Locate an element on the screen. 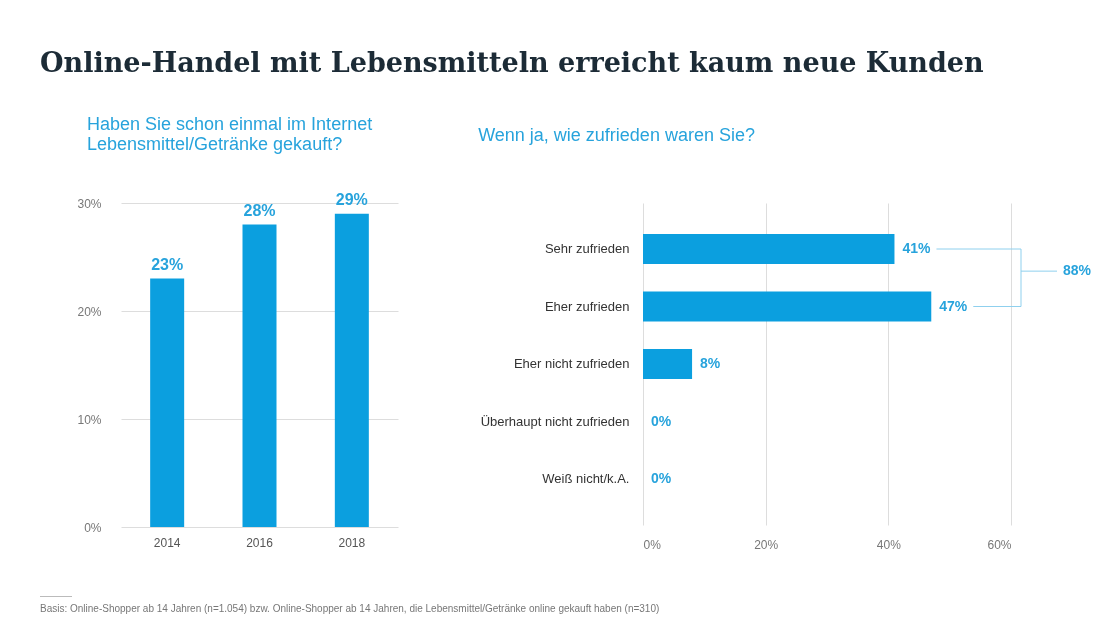  data-label: 28% is located at coordinates (259, 210).